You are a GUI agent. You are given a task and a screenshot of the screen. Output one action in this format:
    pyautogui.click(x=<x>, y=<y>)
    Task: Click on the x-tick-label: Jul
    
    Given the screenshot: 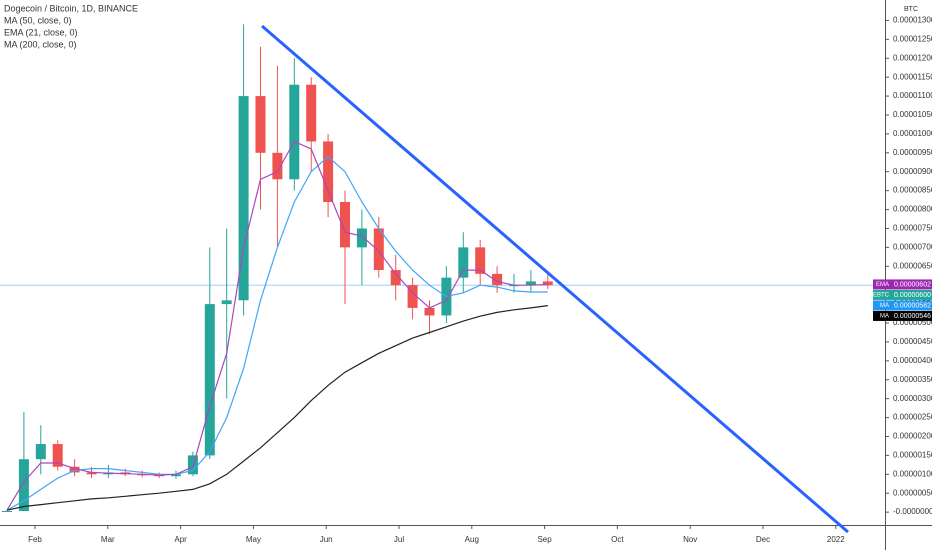 What is the action you would take?
    pyautogui.click(x=399, y=539)
    